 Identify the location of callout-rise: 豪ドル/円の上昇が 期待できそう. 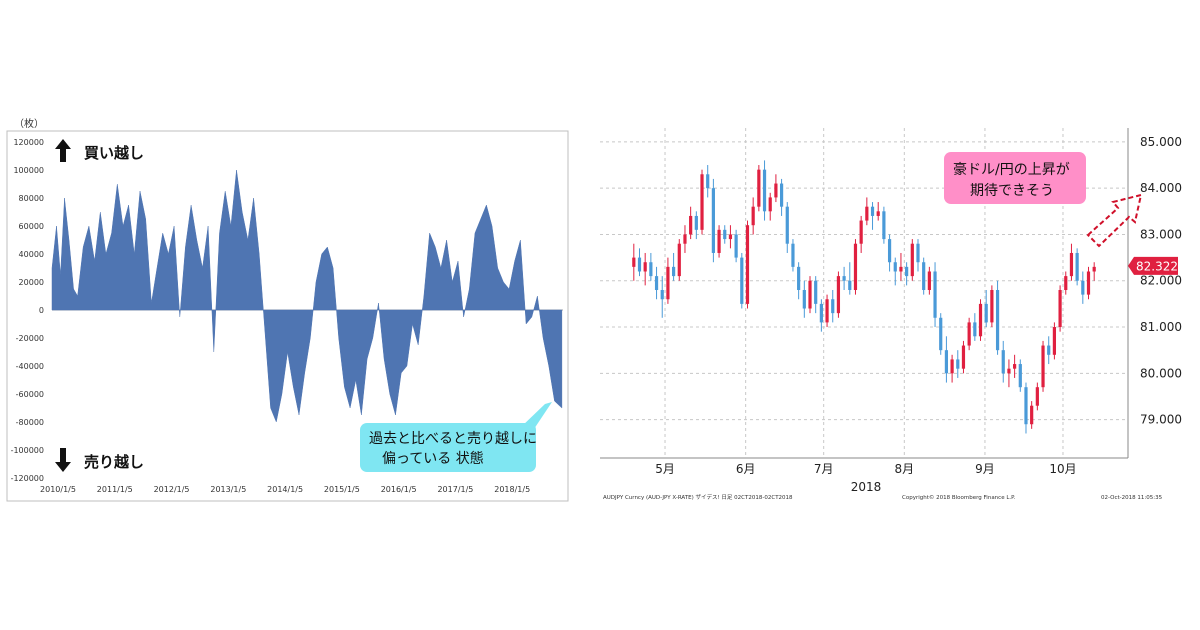
(1015, 178).